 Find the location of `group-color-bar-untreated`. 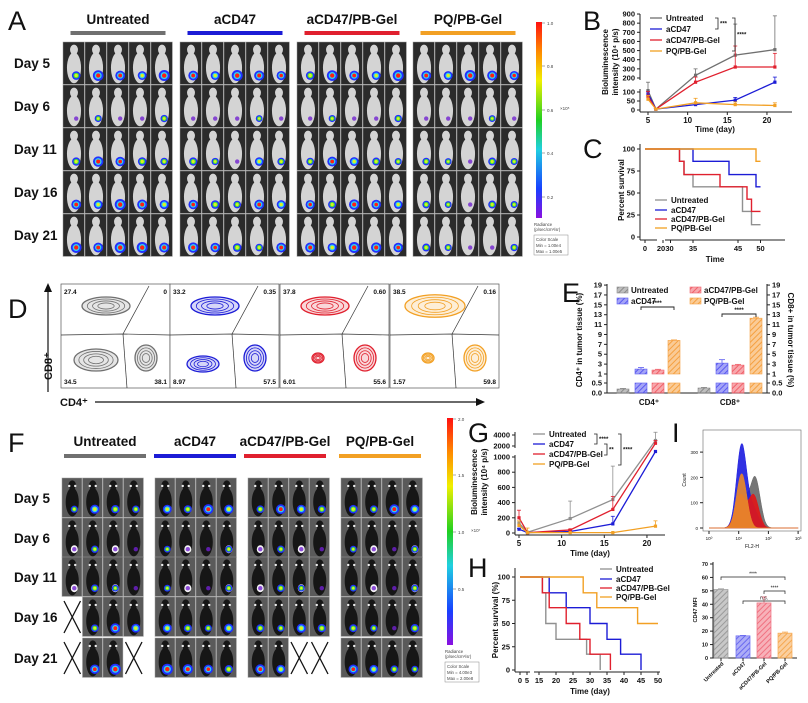

group-color-bar-untreated is located at coordinates (118, 33).